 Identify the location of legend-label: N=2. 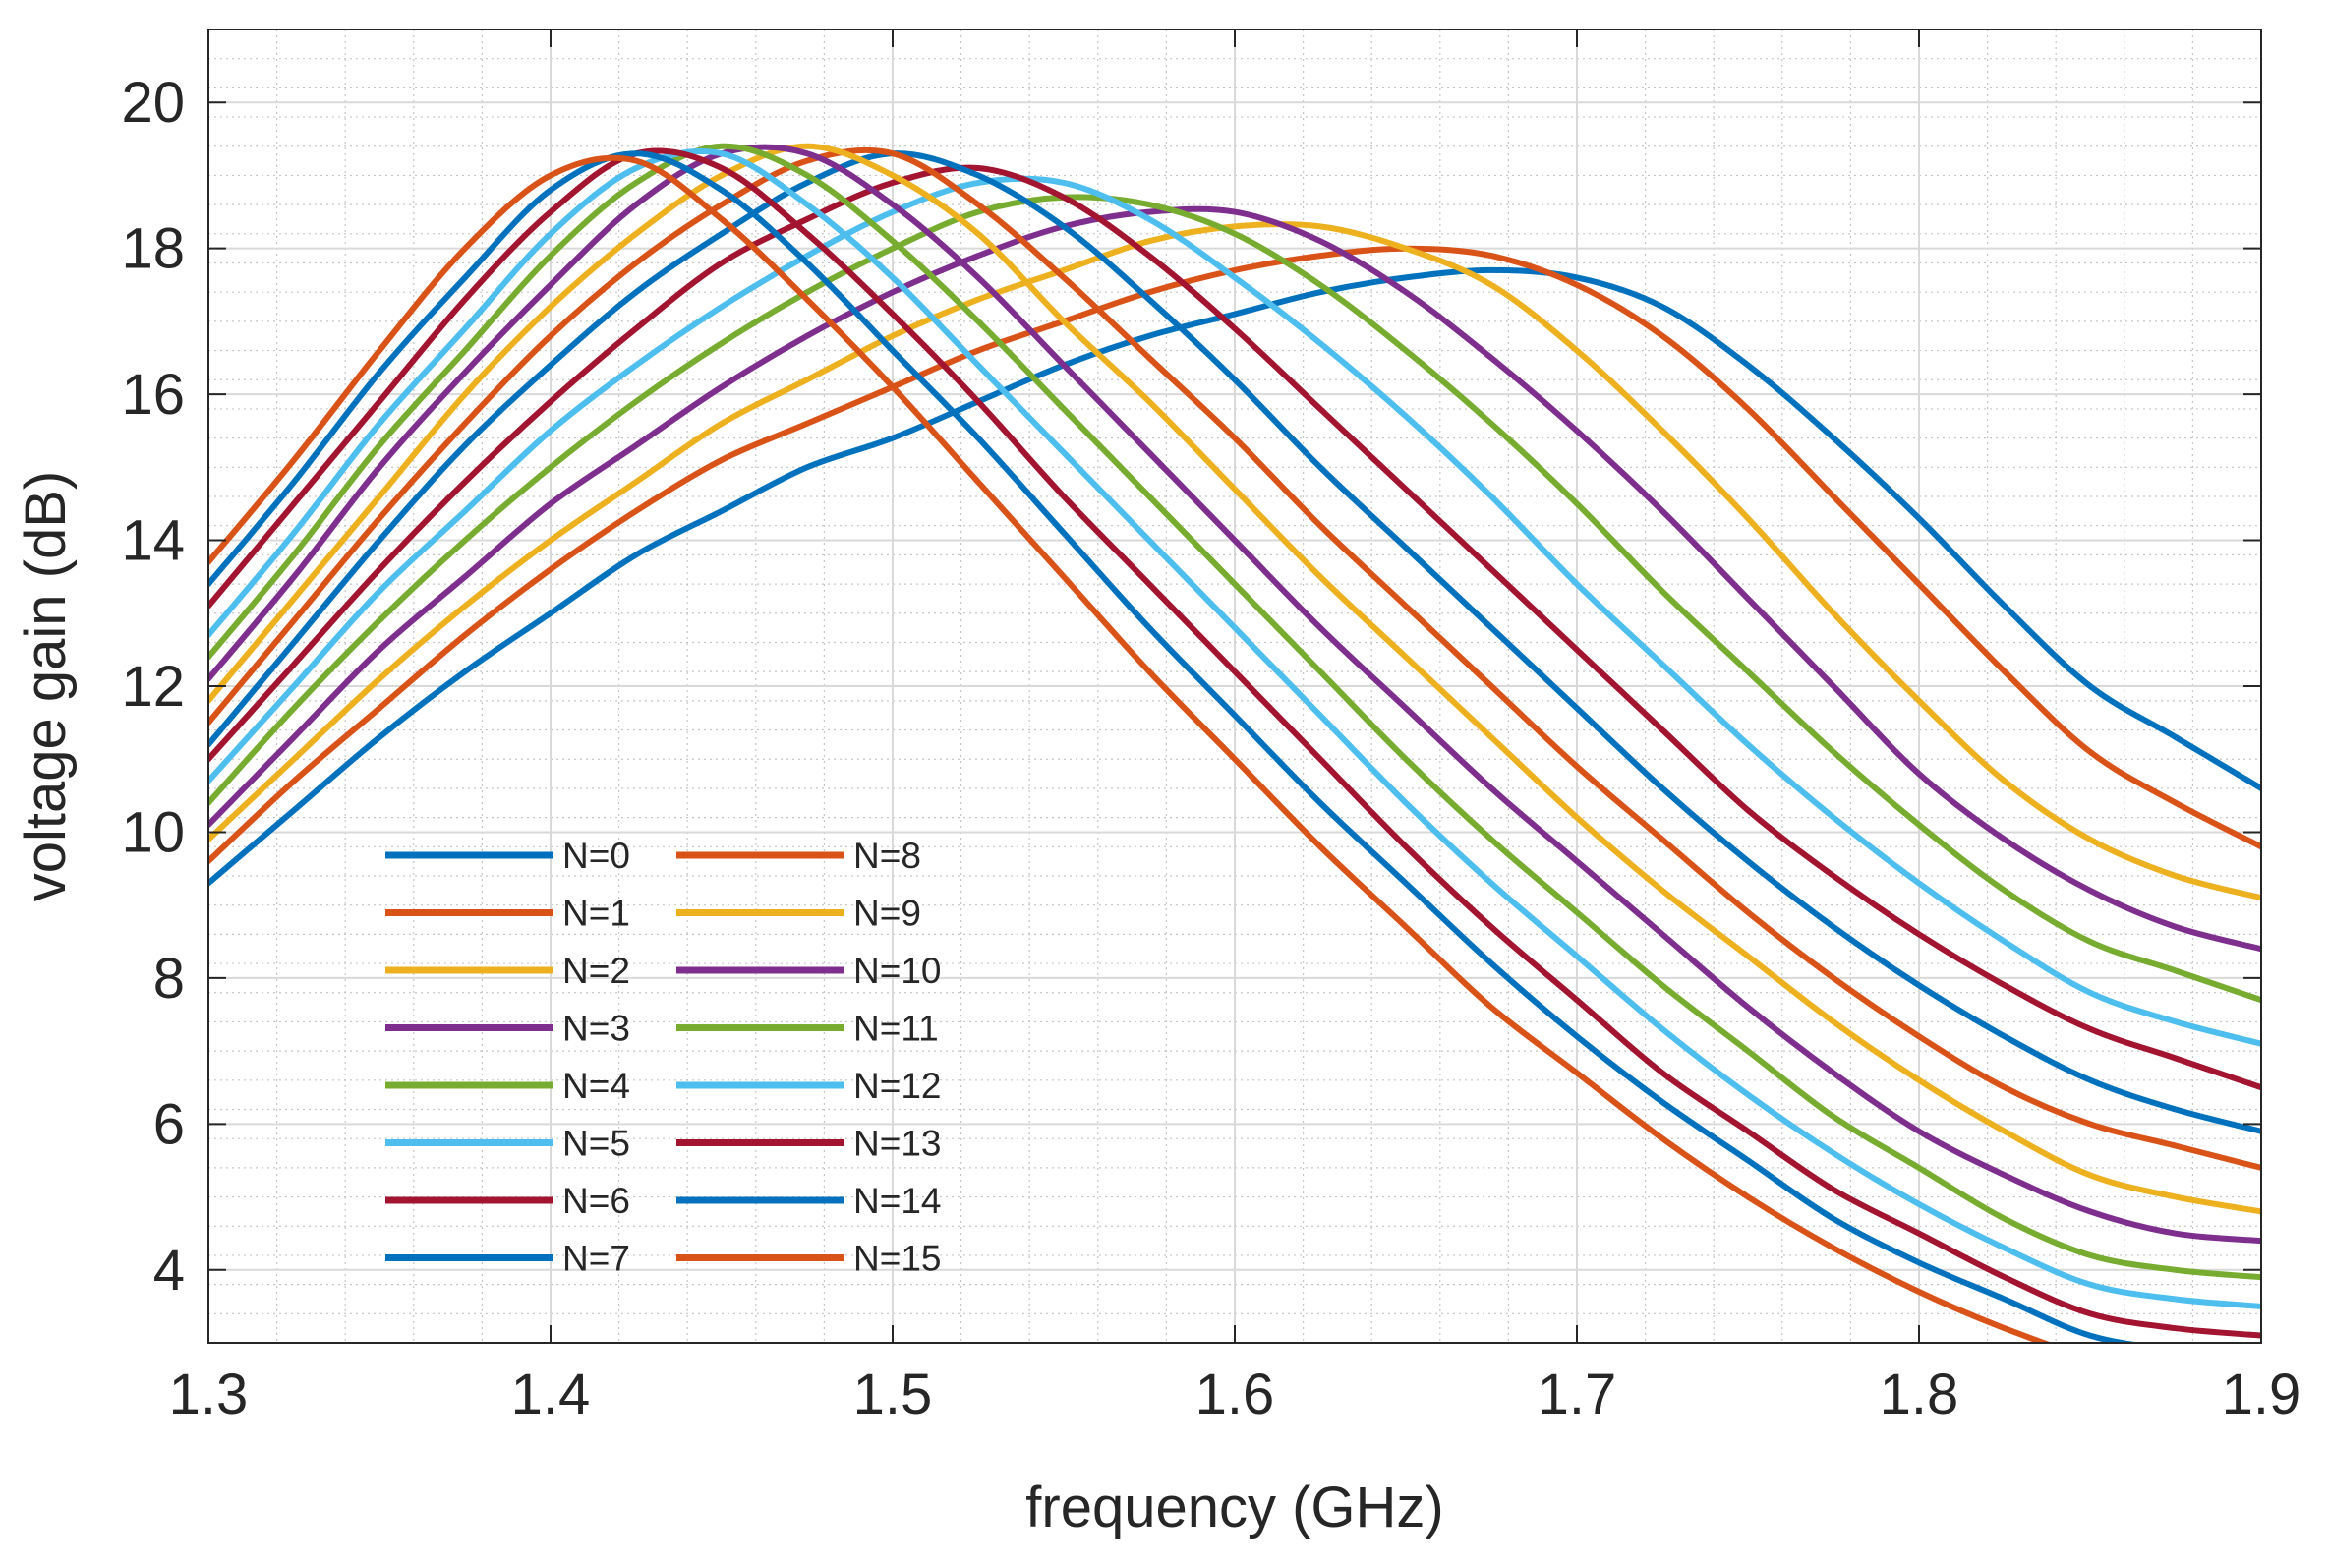
(596, 971).